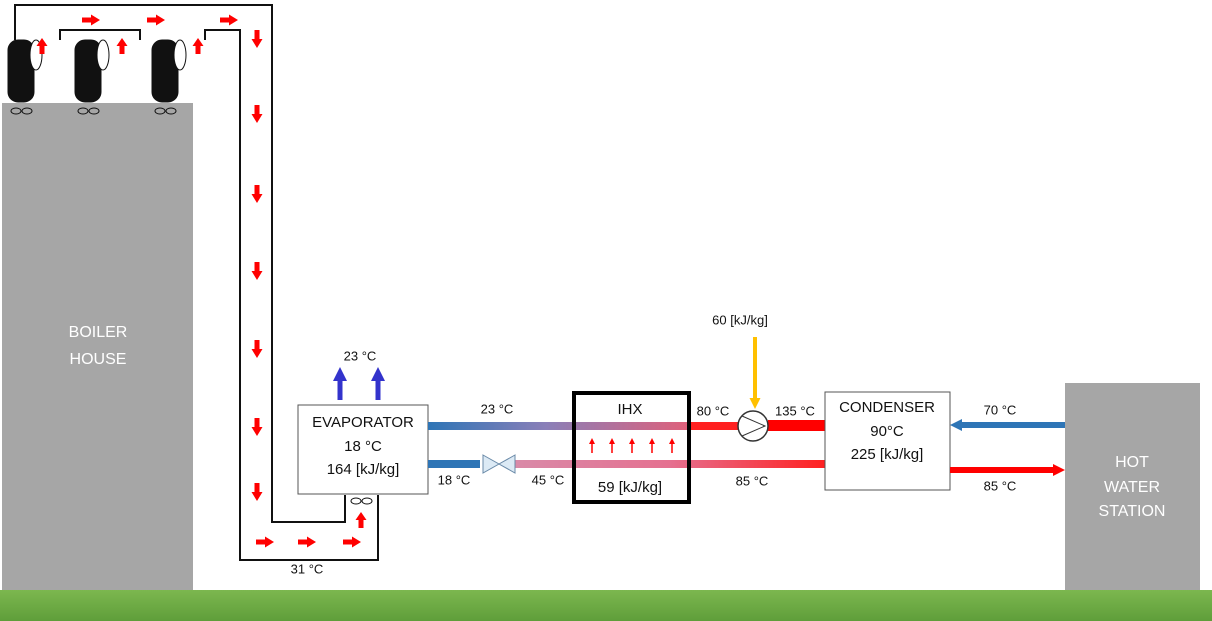  I want to click on condenser, so click(887, 441).